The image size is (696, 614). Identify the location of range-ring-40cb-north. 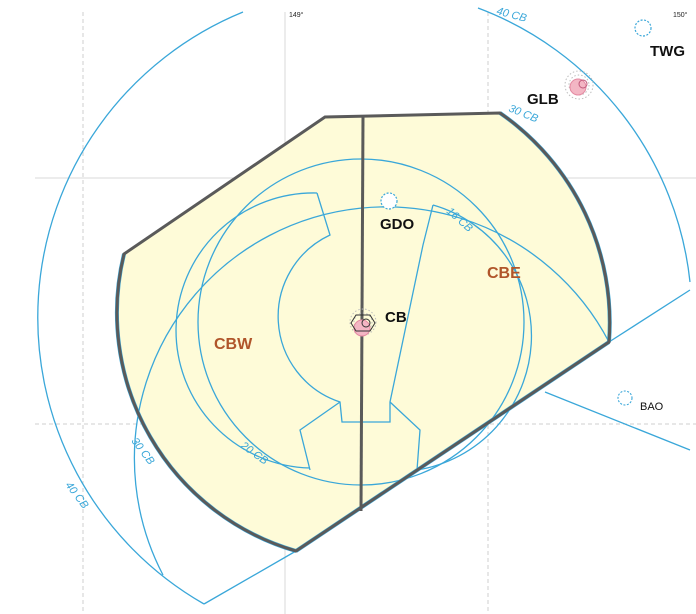
(584, 145).